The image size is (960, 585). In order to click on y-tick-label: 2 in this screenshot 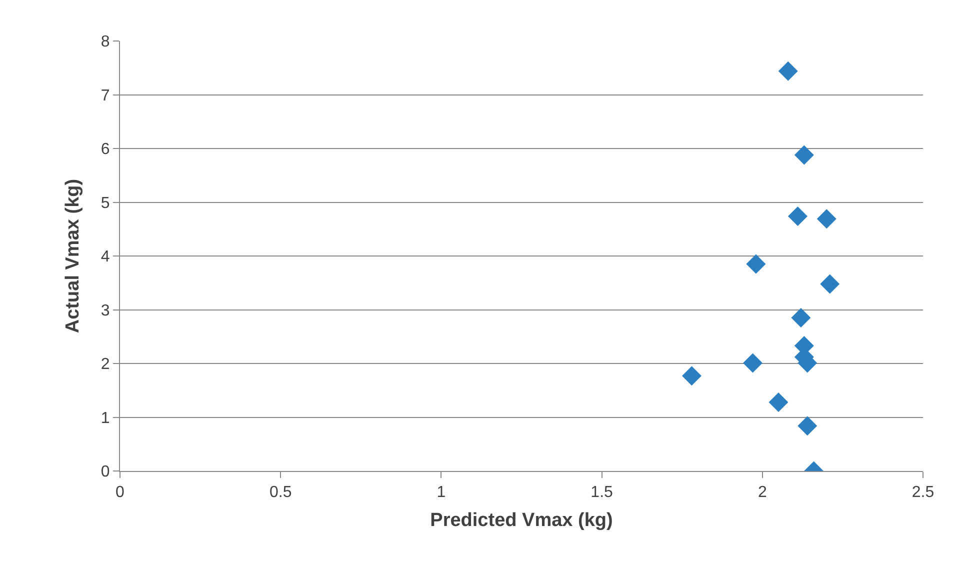, I will do `click(105, 365)`.